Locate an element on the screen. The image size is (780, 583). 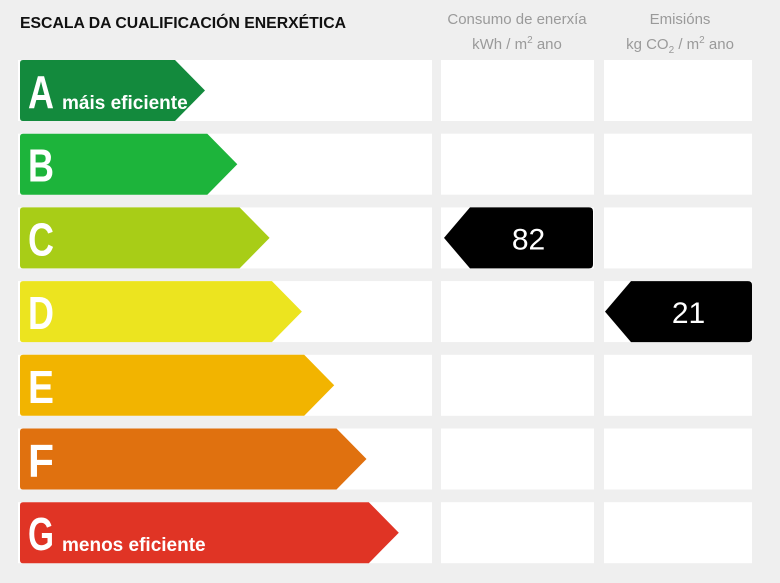
rating-letter: F is located at coordinates (41, 461).